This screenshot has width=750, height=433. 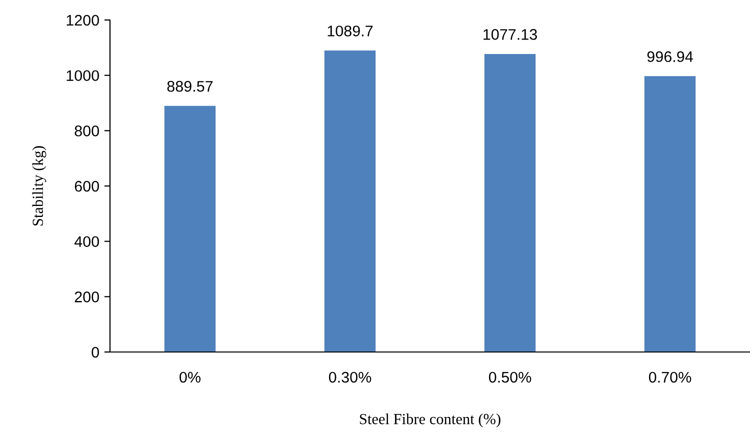 I want to click on data-label: 996.94, so click(x=670, y=56).